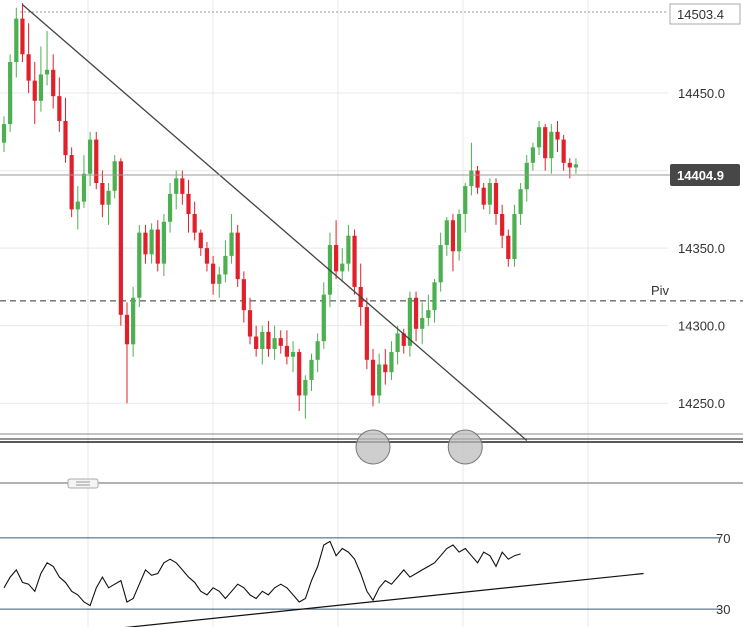  What do you see at coordinates (660, 290) in the screenshot?
I see `pivot-label: Piv` at bounding box center [660, 290].